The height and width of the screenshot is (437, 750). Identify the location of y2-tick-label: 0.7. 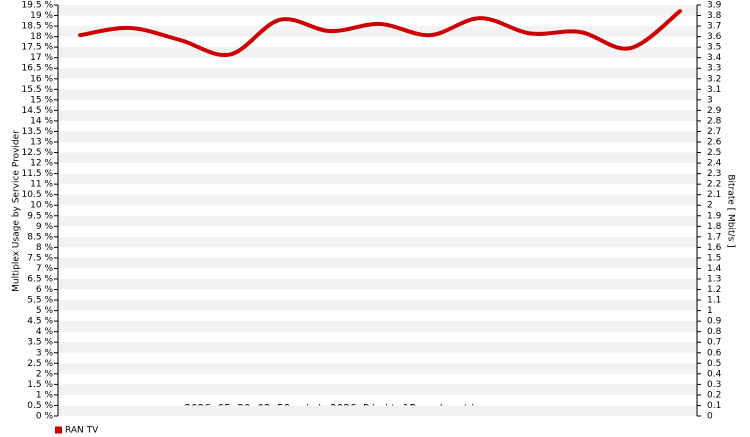
(714, 343).